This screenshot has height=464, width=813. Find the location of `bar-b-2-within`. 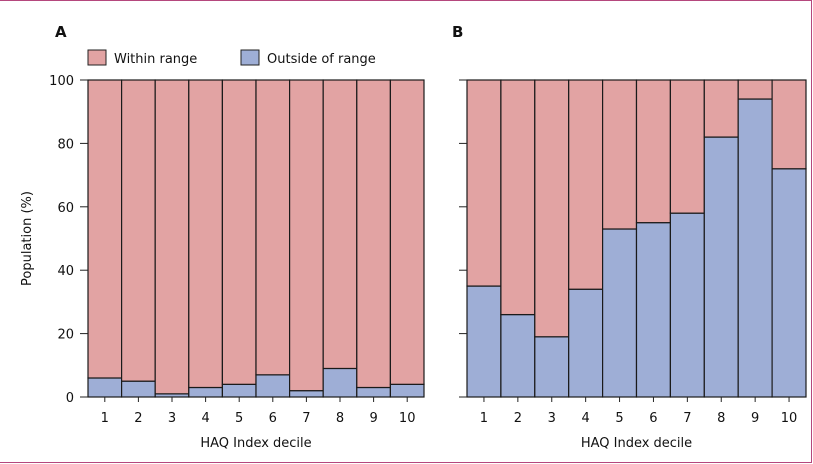

bar-b-2-within is located at coordinates (518, 197).